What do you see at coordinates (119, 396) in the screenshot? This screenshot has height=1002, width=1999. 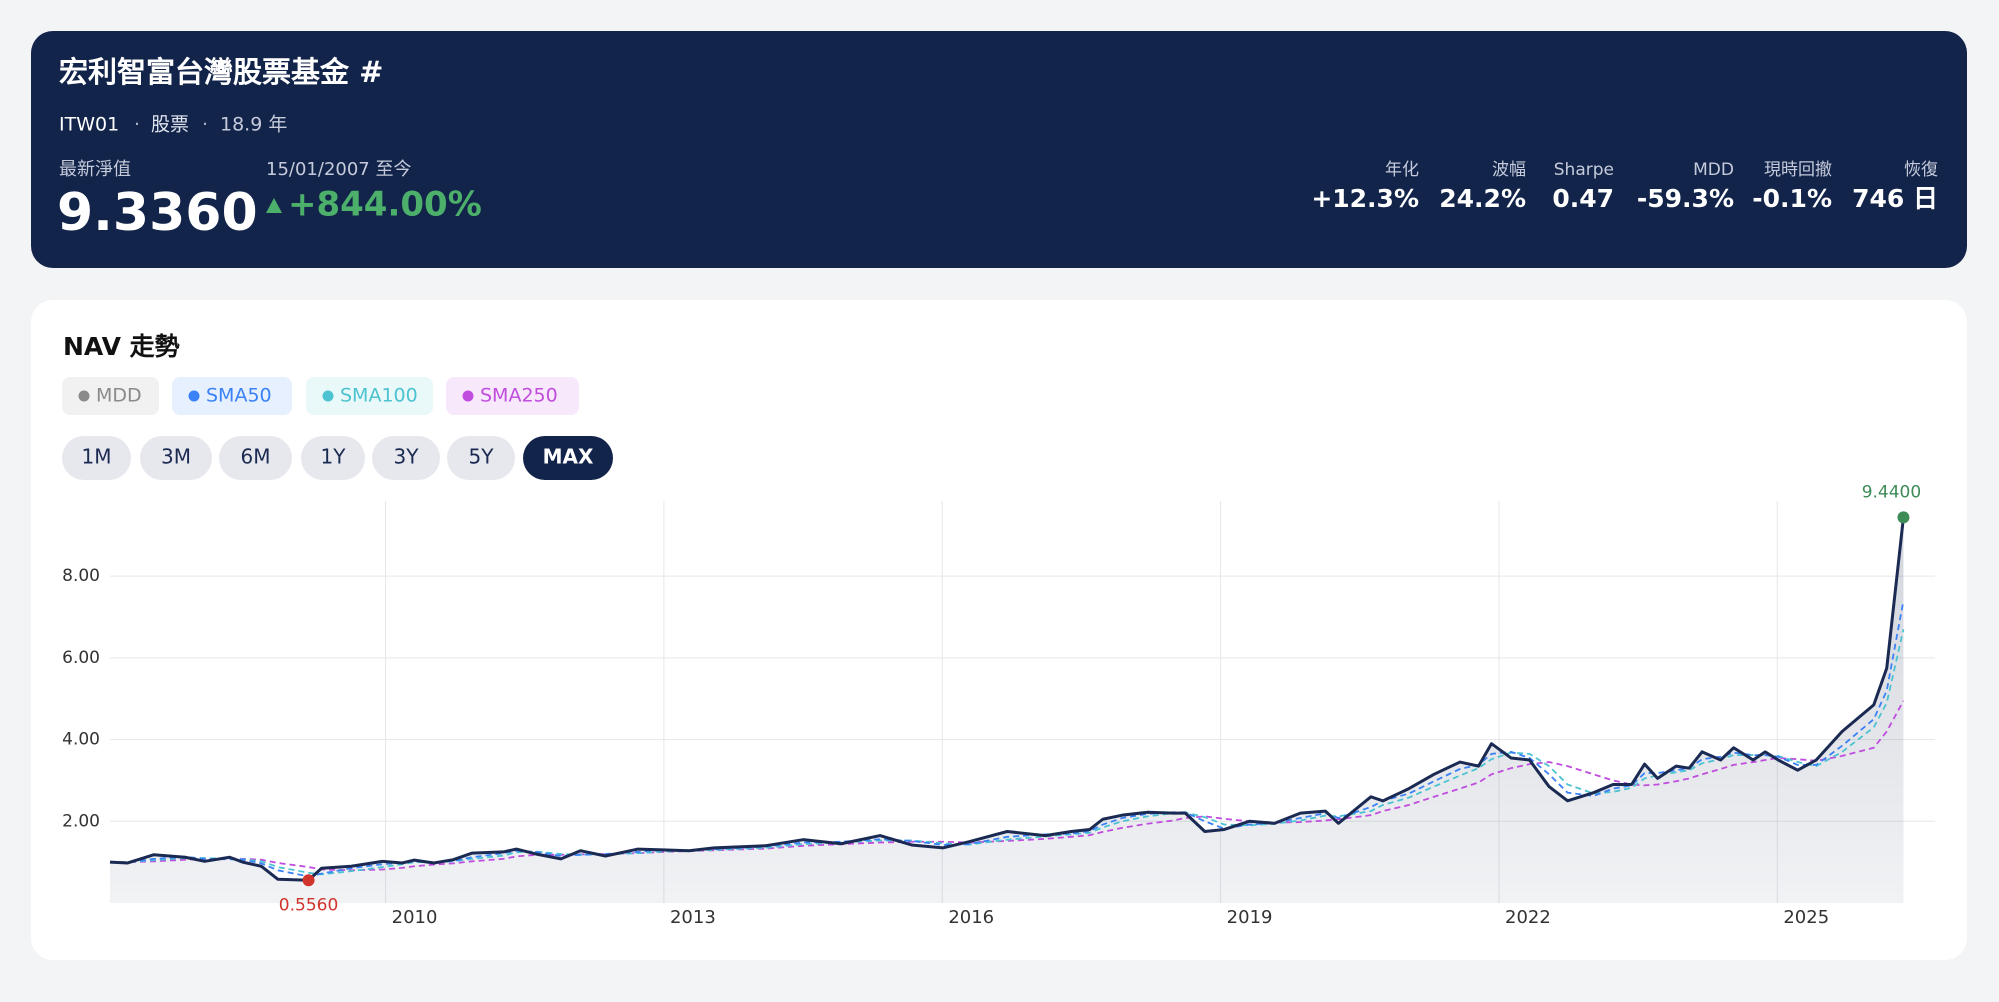 I see `legend-label: MDD` at bounding box center [119, 396].